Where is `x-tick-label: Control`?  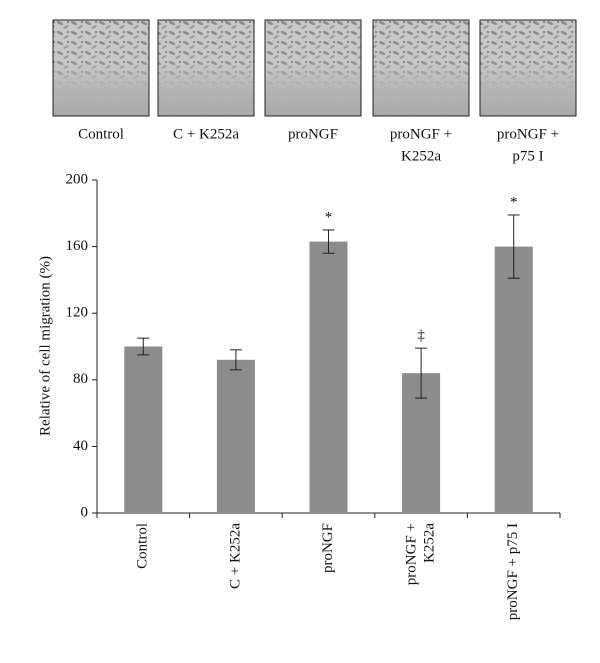
x-tick-label: Control is located at coordinates (143, 546).